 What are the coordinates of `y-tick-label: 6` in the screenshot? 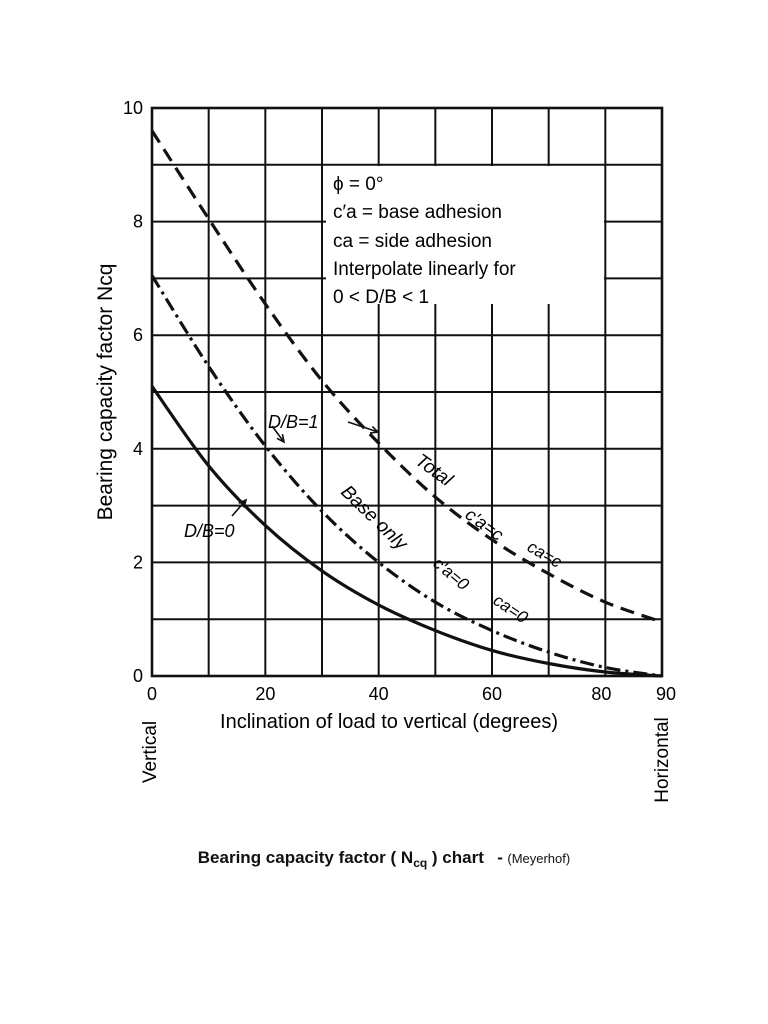 It's located at (138, 335).